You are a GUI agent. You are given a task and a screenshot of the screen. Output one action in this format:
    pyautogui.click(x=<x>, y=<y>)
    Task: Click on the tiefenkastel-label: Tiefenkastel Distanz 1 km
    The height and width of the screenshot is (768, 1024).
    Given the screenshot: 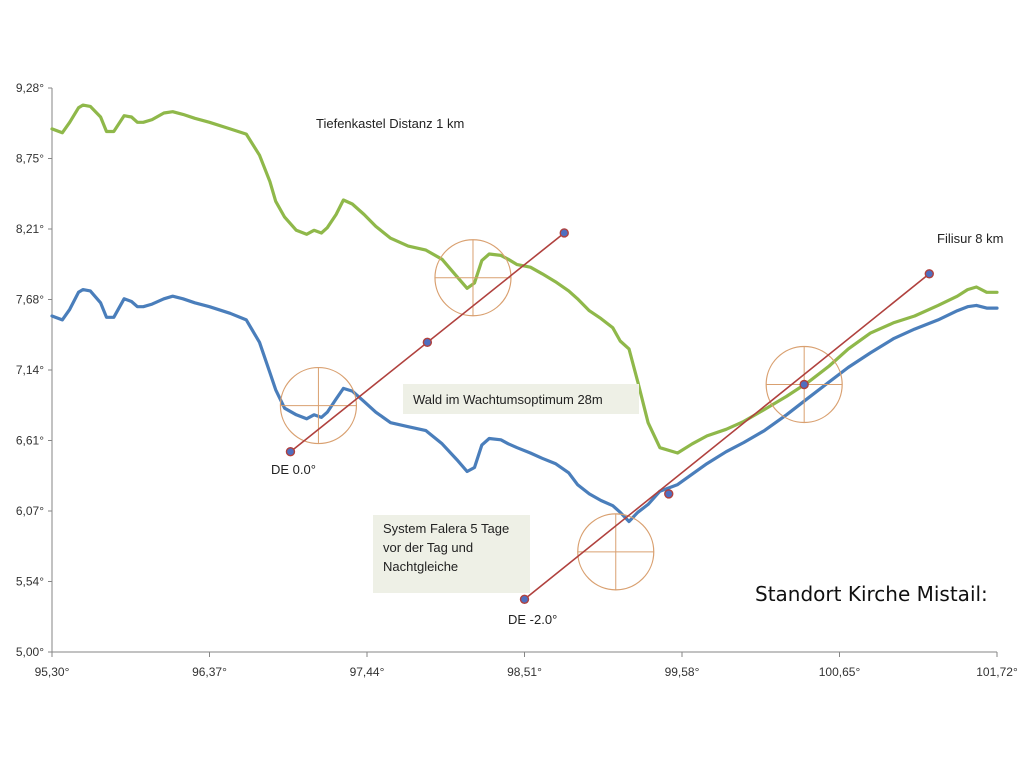 What is the action you would take?
    pyautogui.click(x=390, y=123)
    